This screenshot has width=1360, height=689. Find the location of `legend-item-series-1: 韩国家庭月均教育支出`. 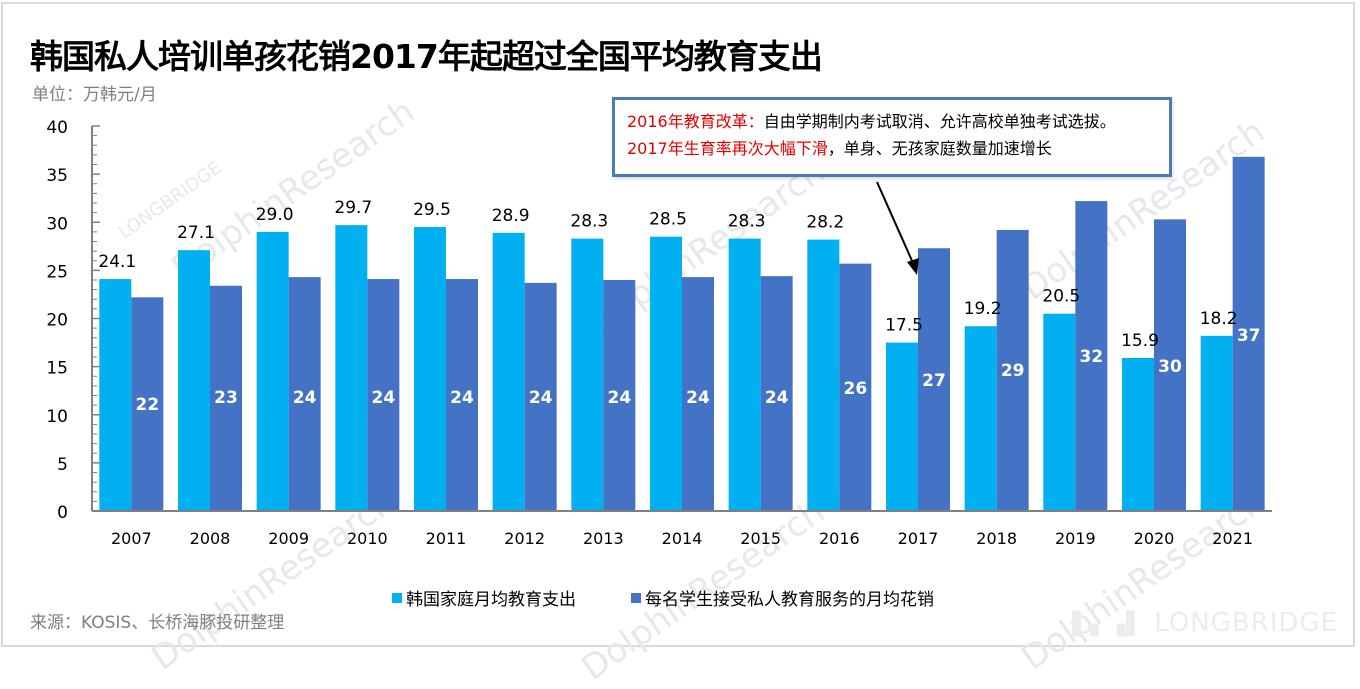

legend-item-series-1: 韩国家庭月均教育支出 is located at coordinates (484, 597).